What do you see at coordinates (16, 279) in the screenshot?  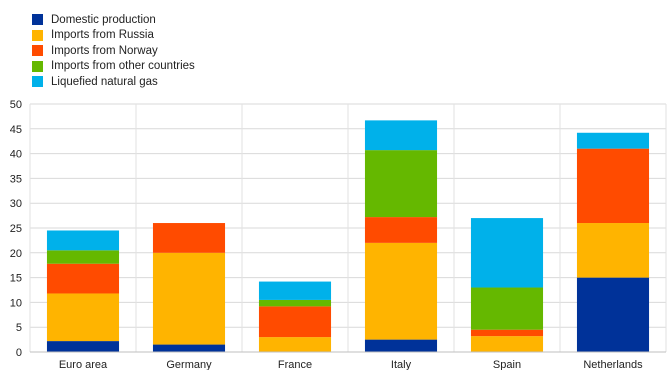 I see `y-tick-label: 15` at bounding box center [16, 279].